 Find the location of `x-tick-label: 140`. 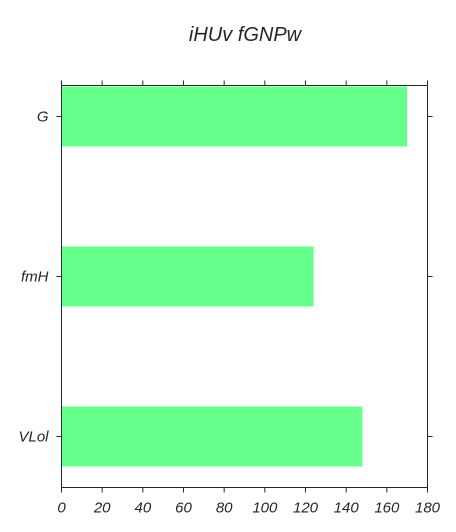

x-tick-label: 140 is located at coordinates (347, 508).